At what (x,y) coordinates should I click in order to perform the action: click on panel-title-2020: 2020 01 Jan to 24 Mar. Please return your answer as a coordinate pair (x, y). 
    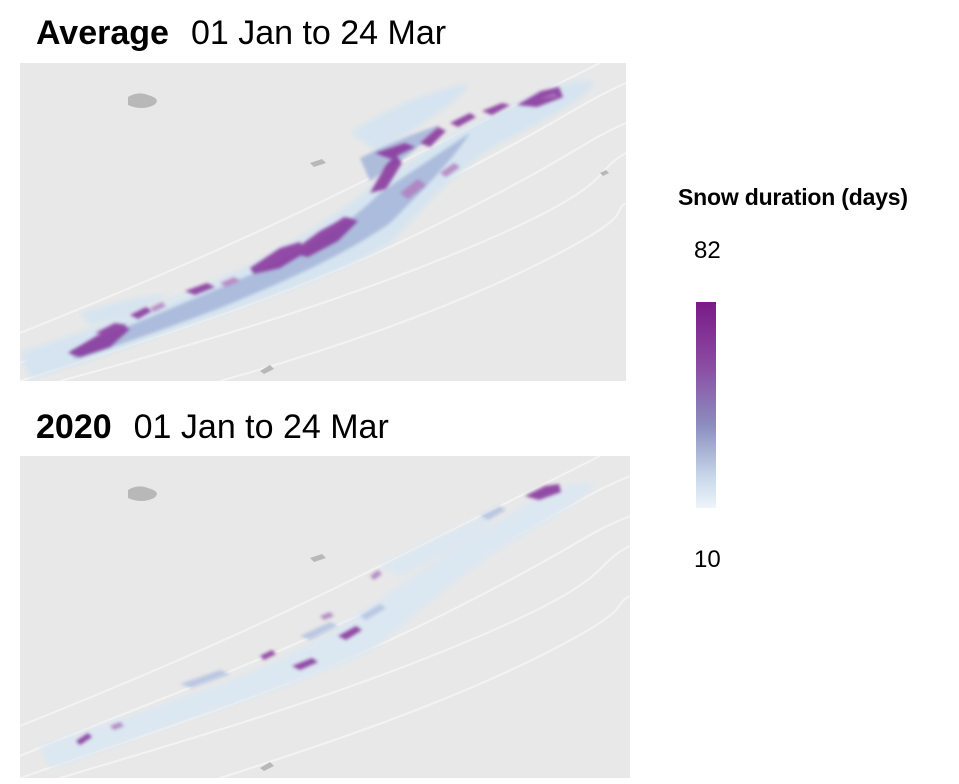
    Looking at the image, I should click on (212, 427).